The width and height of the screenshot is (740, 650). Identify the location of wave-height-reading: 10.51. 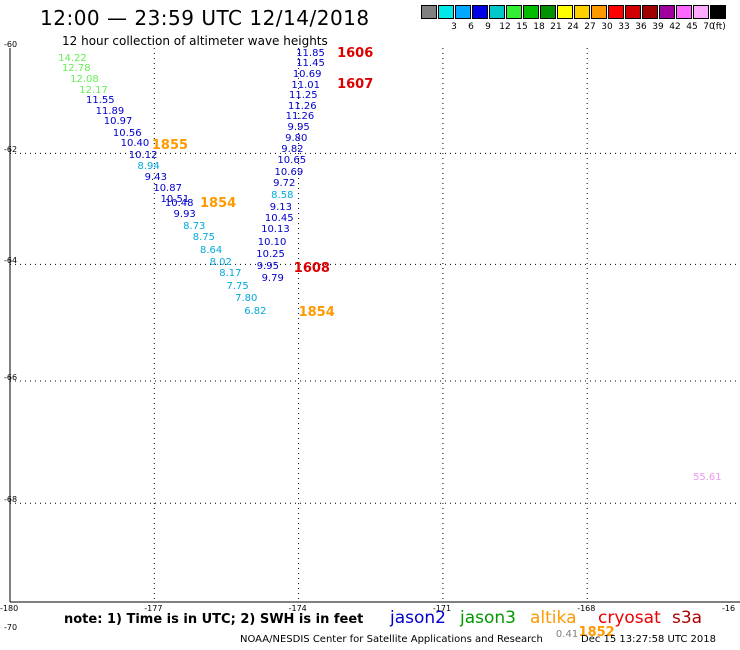
(175, 200).